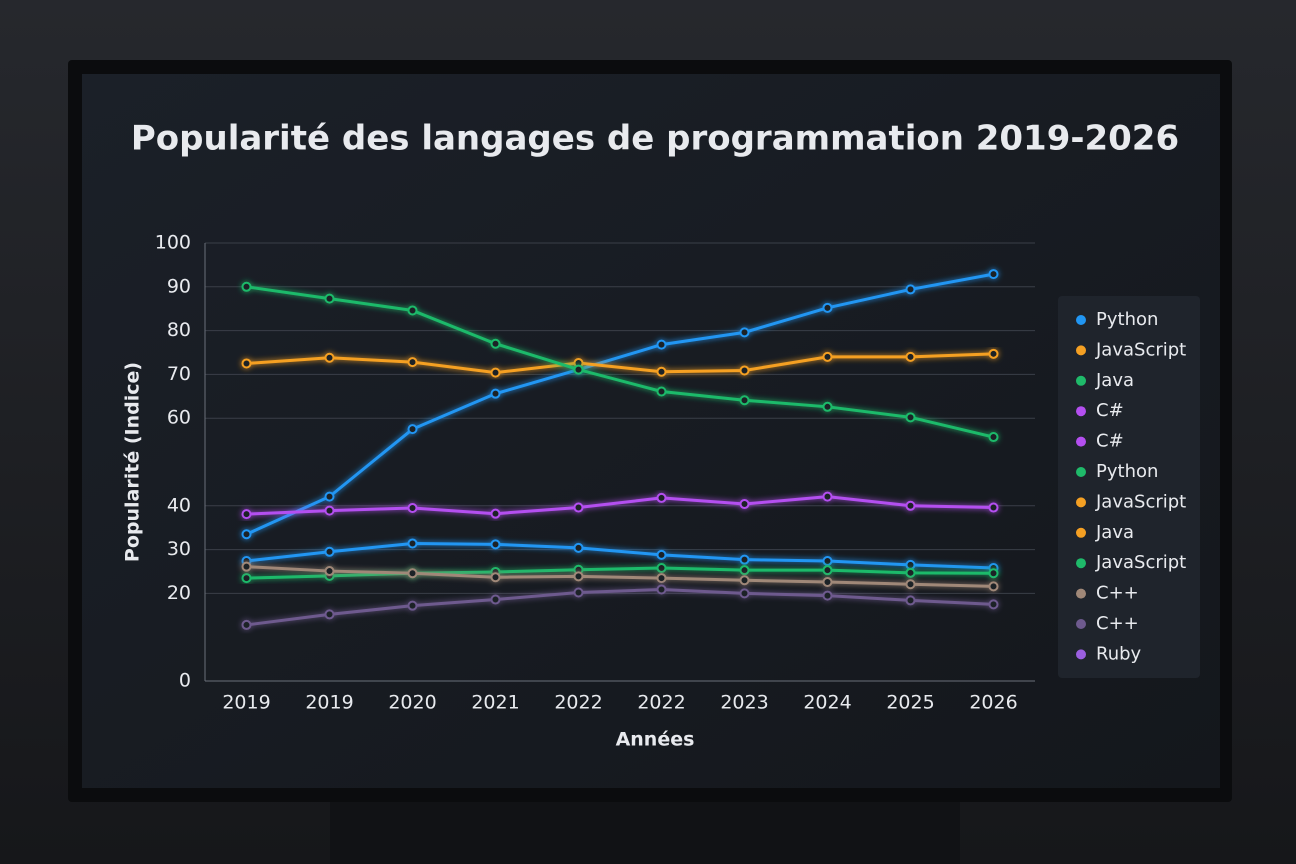 The image size is (1296, 864). I want to click on y-tick-label: 20, so click(179, 593).